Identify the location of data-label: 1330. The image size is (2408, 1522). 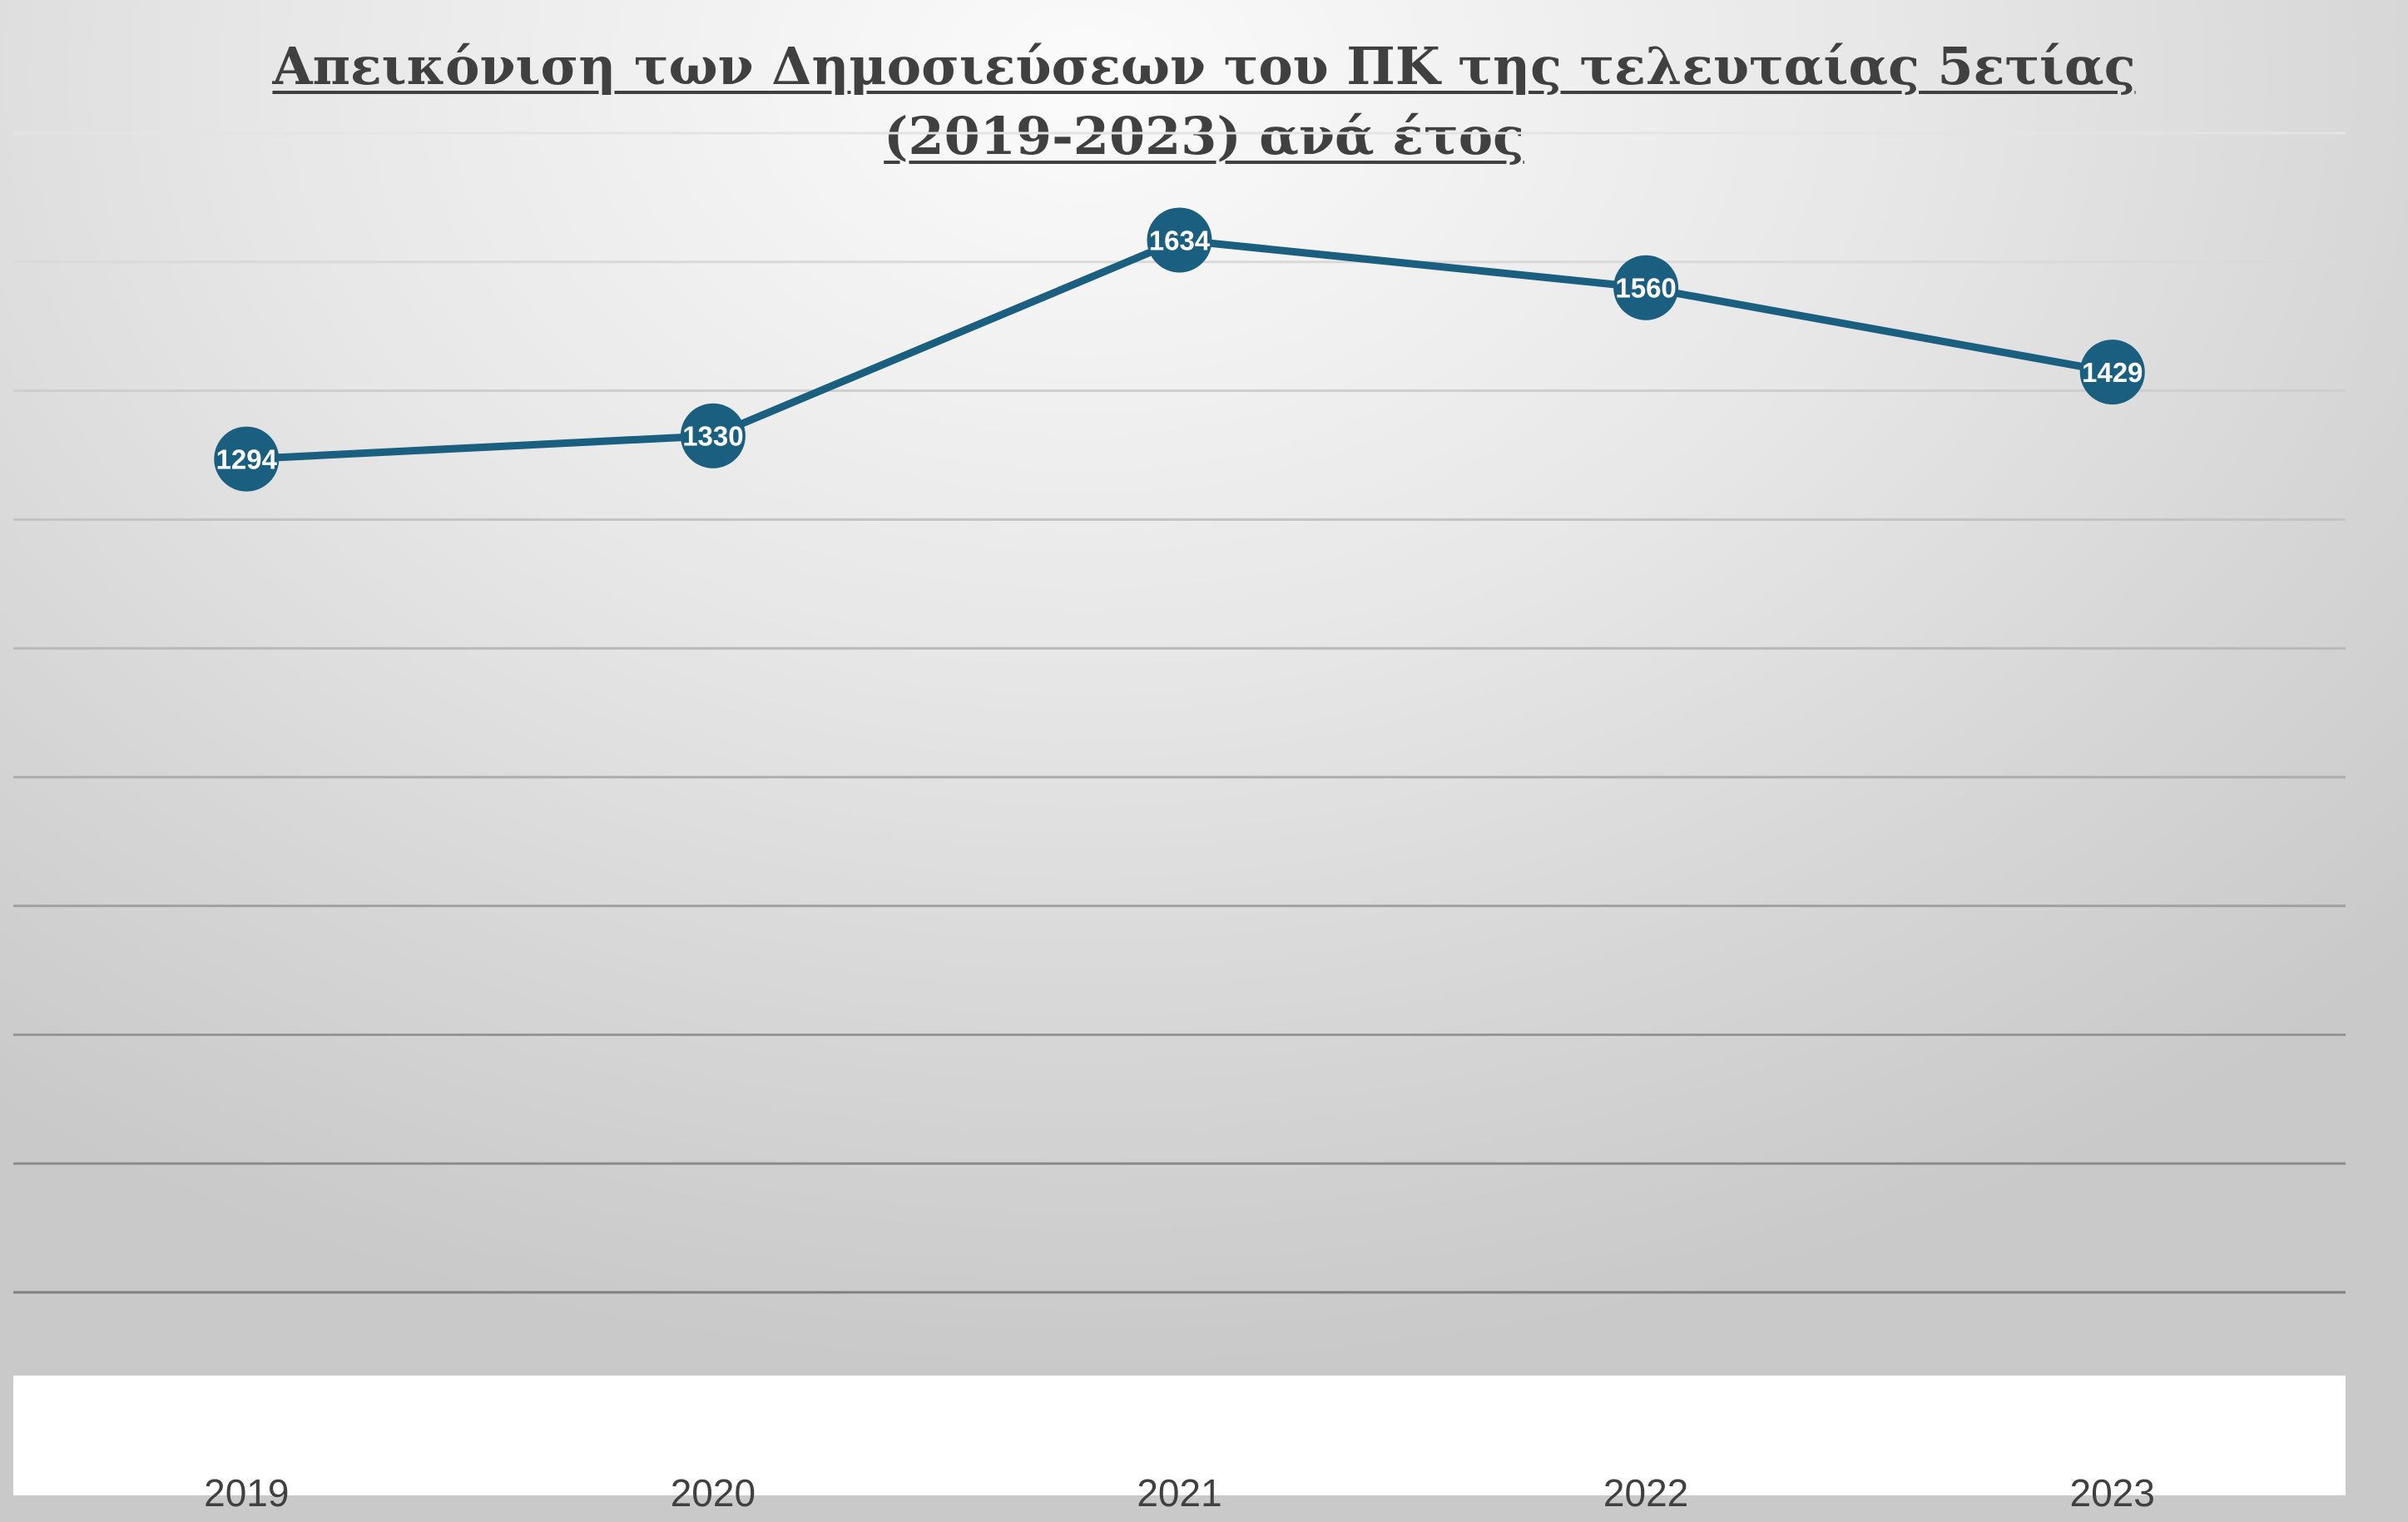
(712, 436).